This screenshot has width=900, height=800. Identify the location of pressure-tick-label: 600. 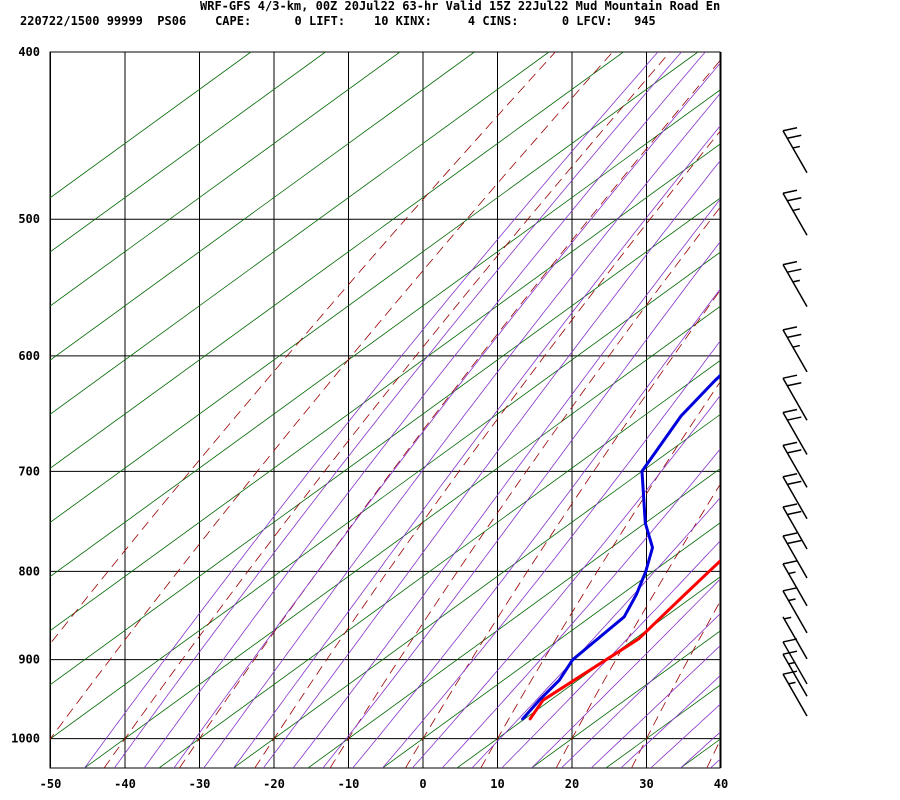
(29, 356).